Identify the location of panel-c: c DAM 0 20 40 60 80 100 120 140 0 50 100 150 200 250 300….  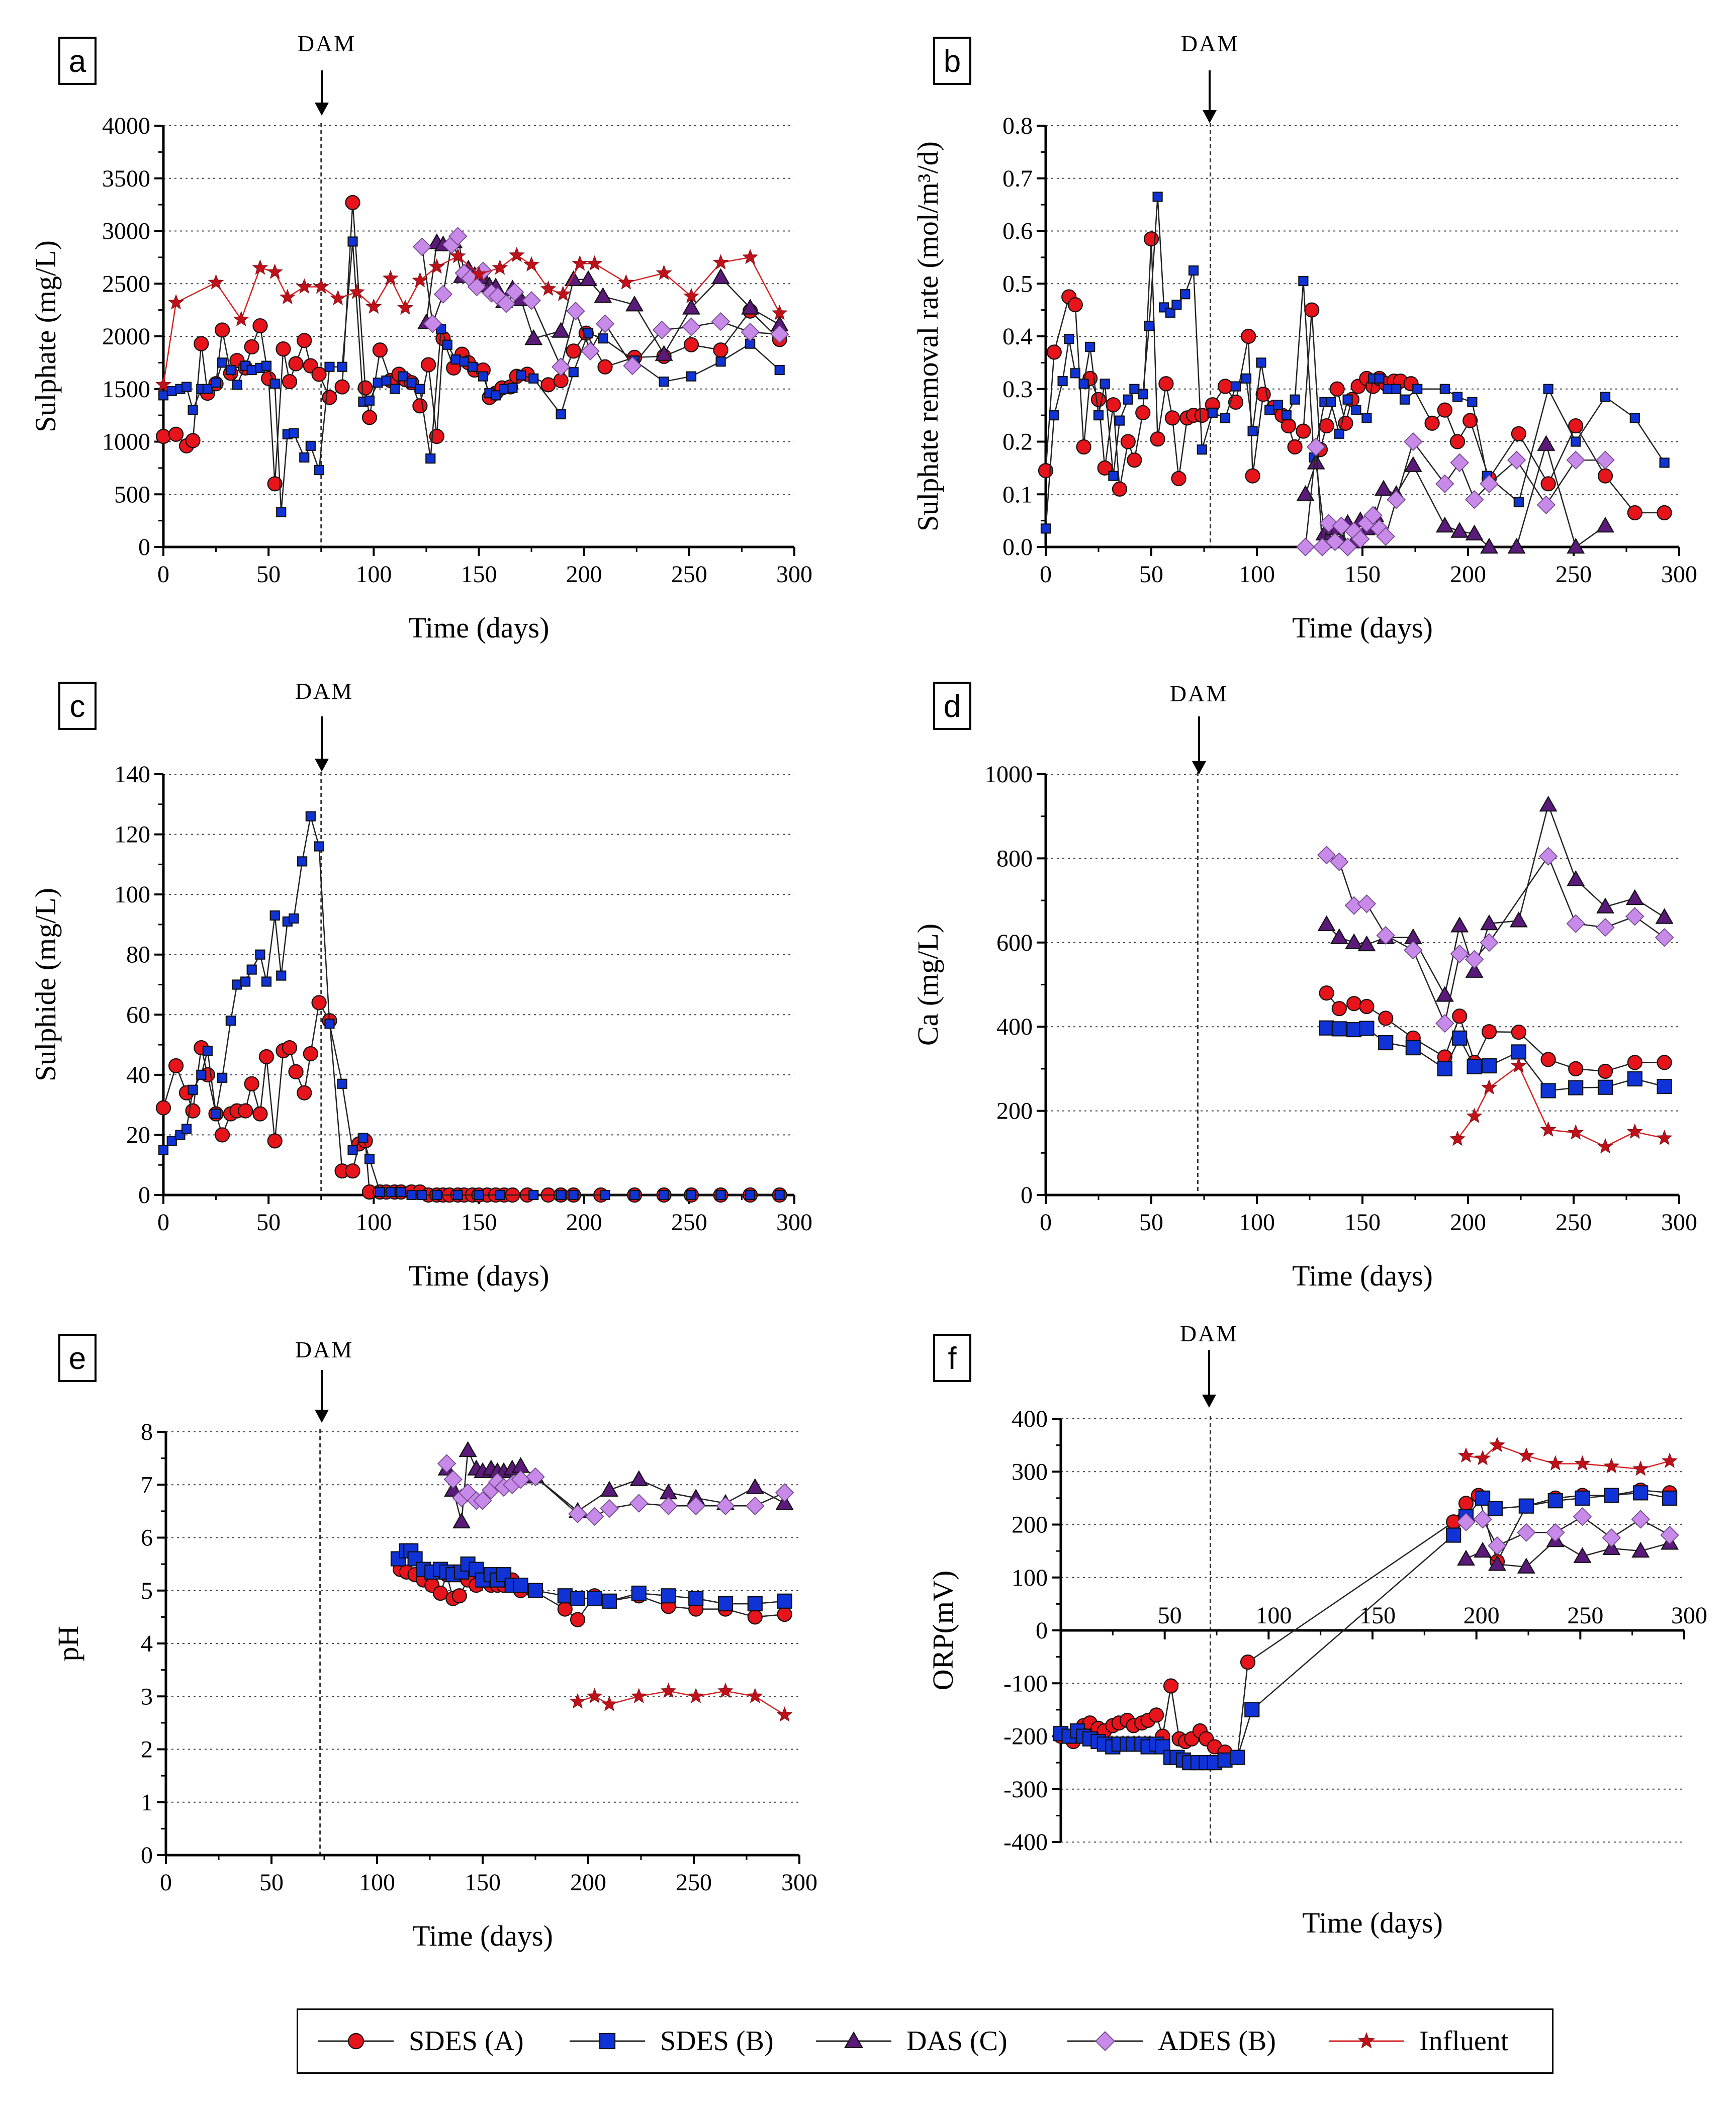
(421, 985).